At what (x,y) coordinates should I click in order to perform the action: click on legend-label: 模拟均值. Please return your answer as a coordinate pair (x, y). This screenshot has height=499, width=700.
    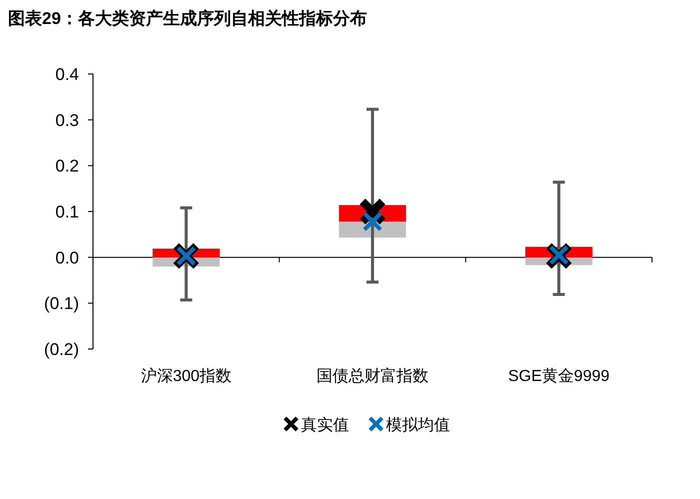
    Looking at the image, I should click on (418, 425).